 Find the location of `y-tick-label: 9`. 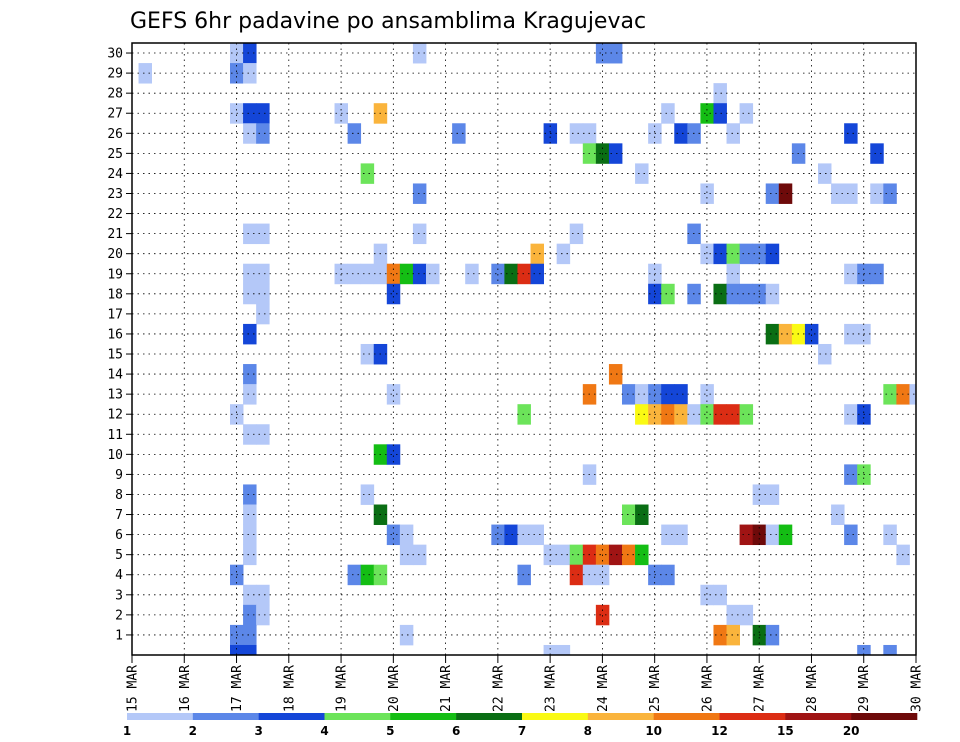

y-tick-label: 9 is located at coordinates (119, 475).